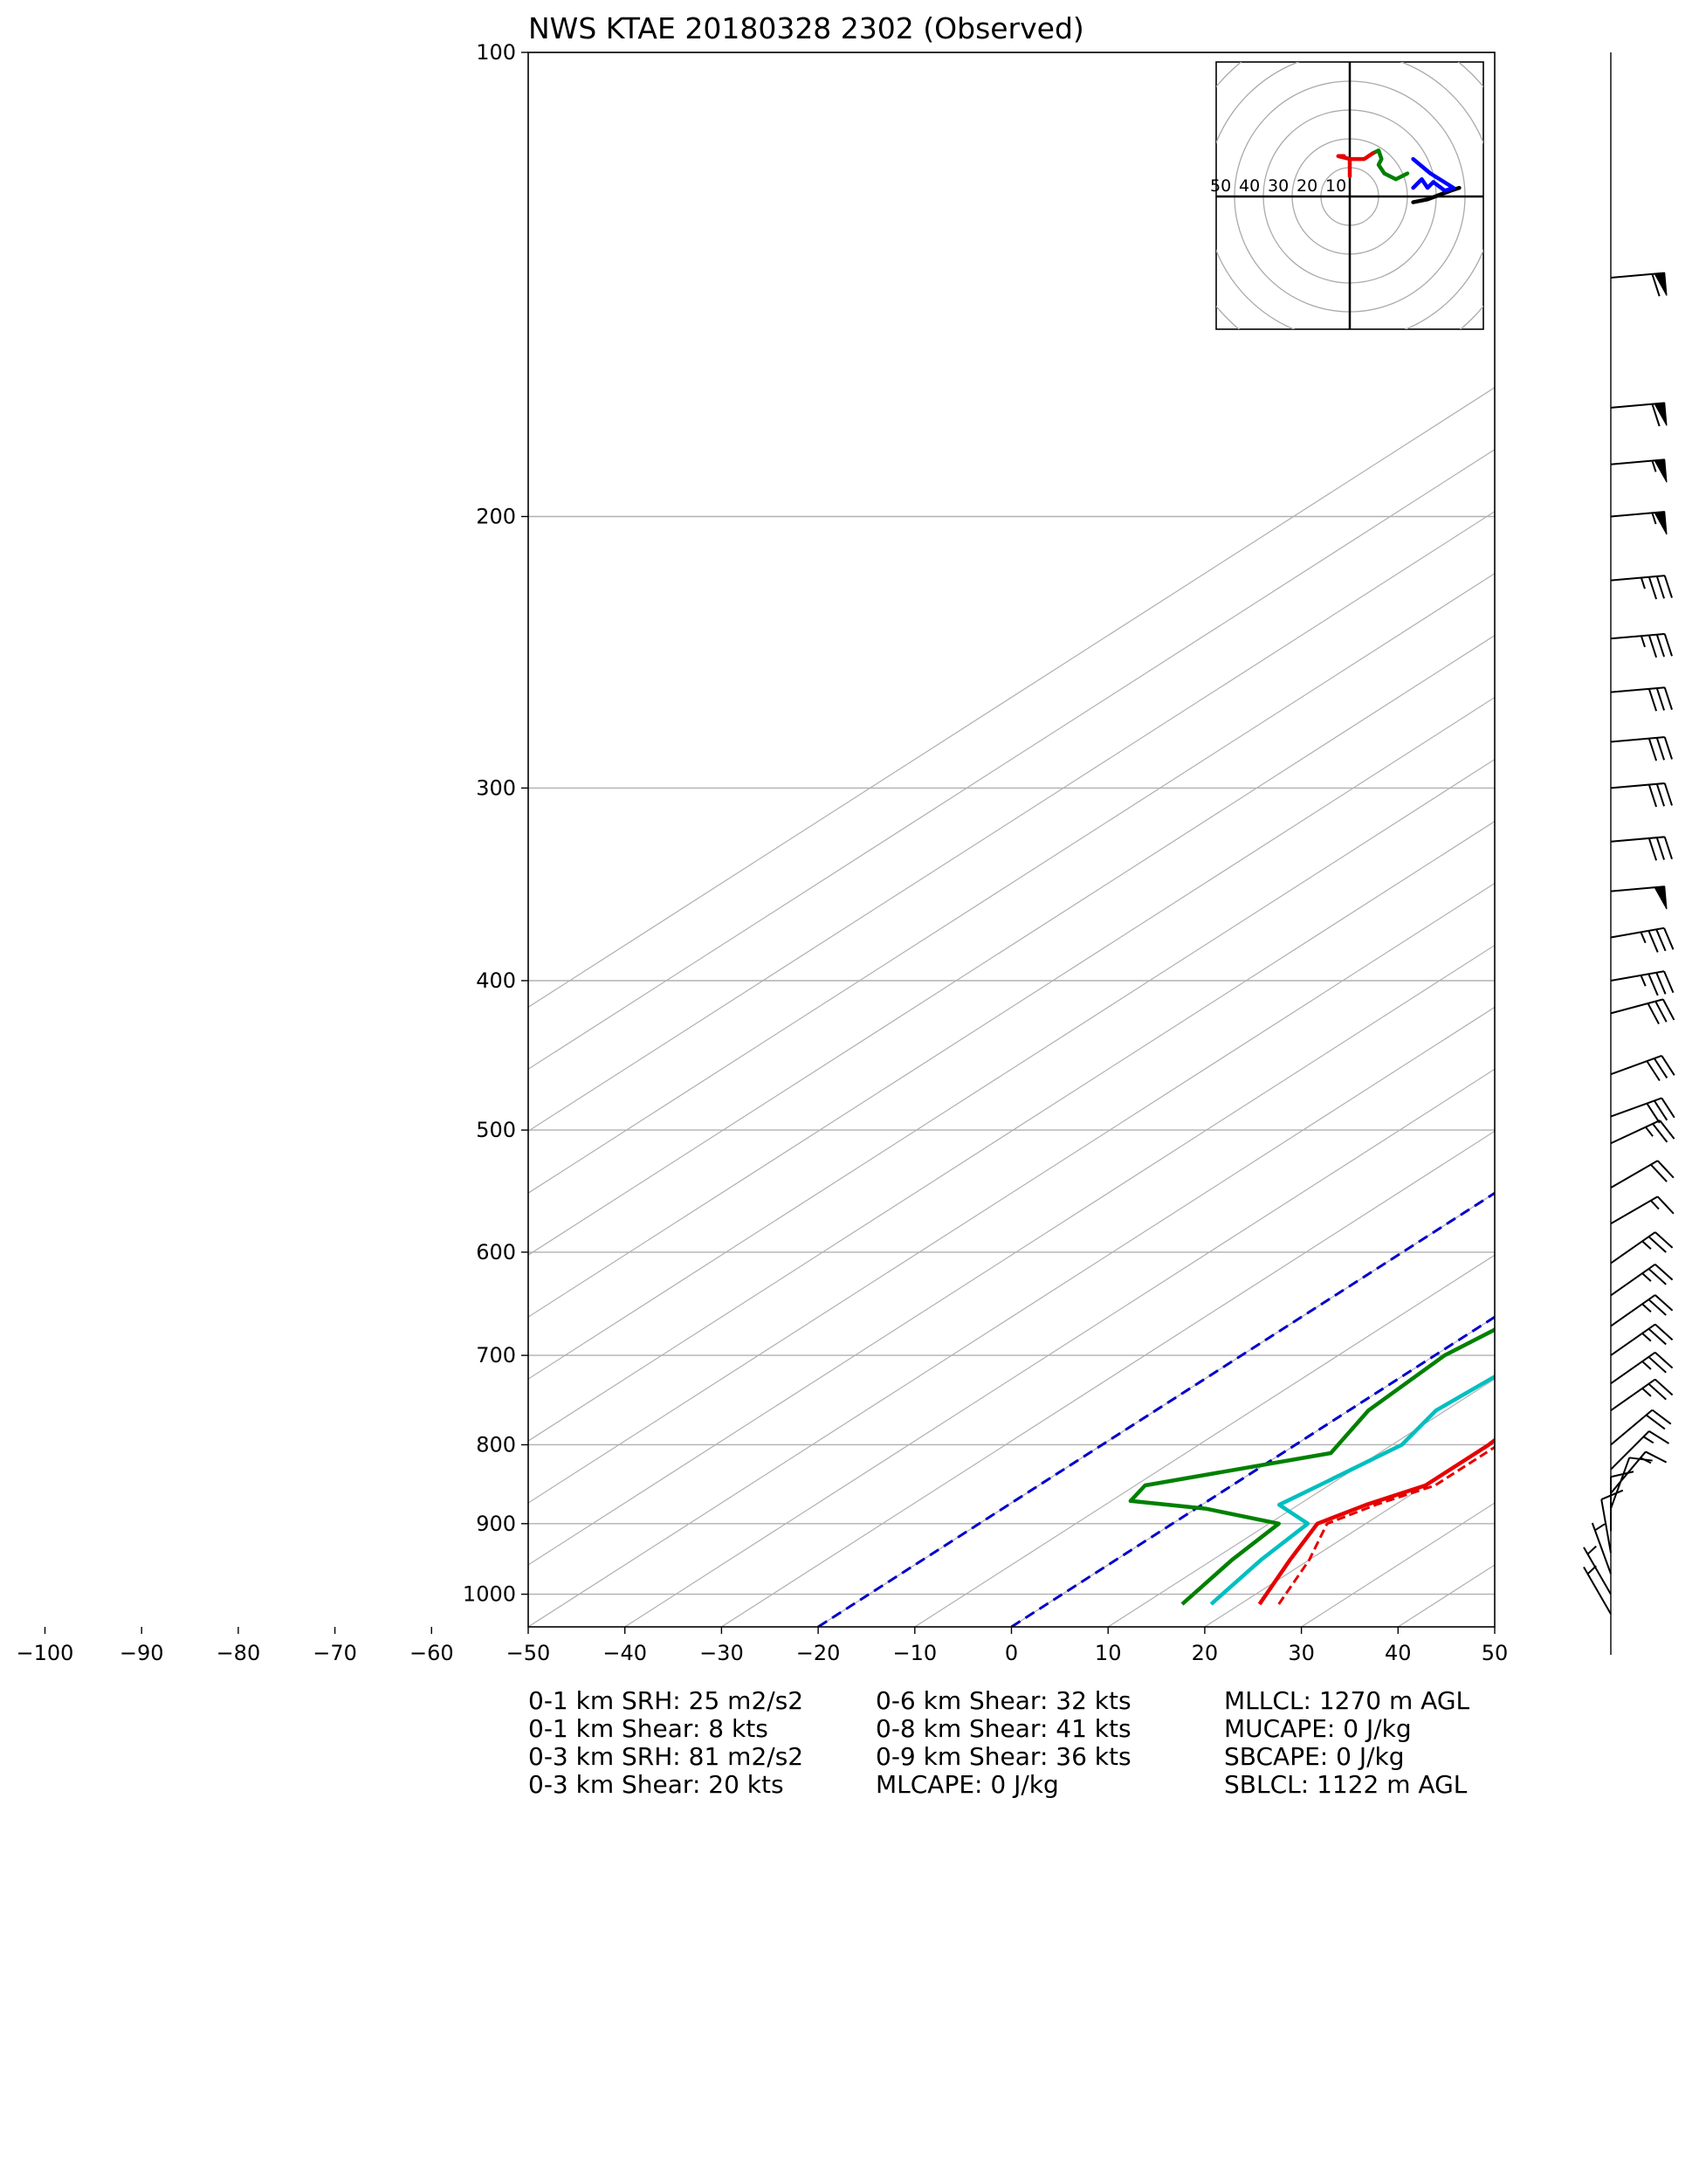 The image size is (1699, 2184). I want to click on pressure-axis: 100 200 300 400 500 600 700 800 900 1000, so click(495, 823).